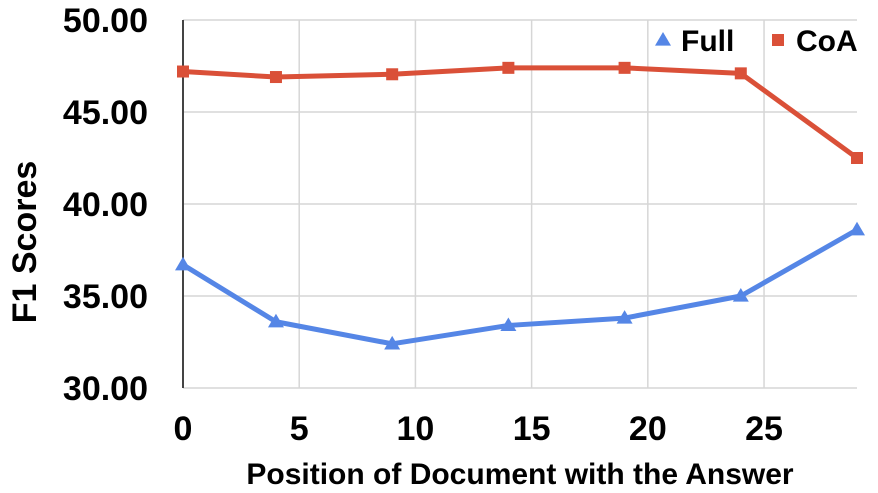  Describe the element at coordinates (663, 39) in the screenshot. I see `legend-marker-full` at that location.